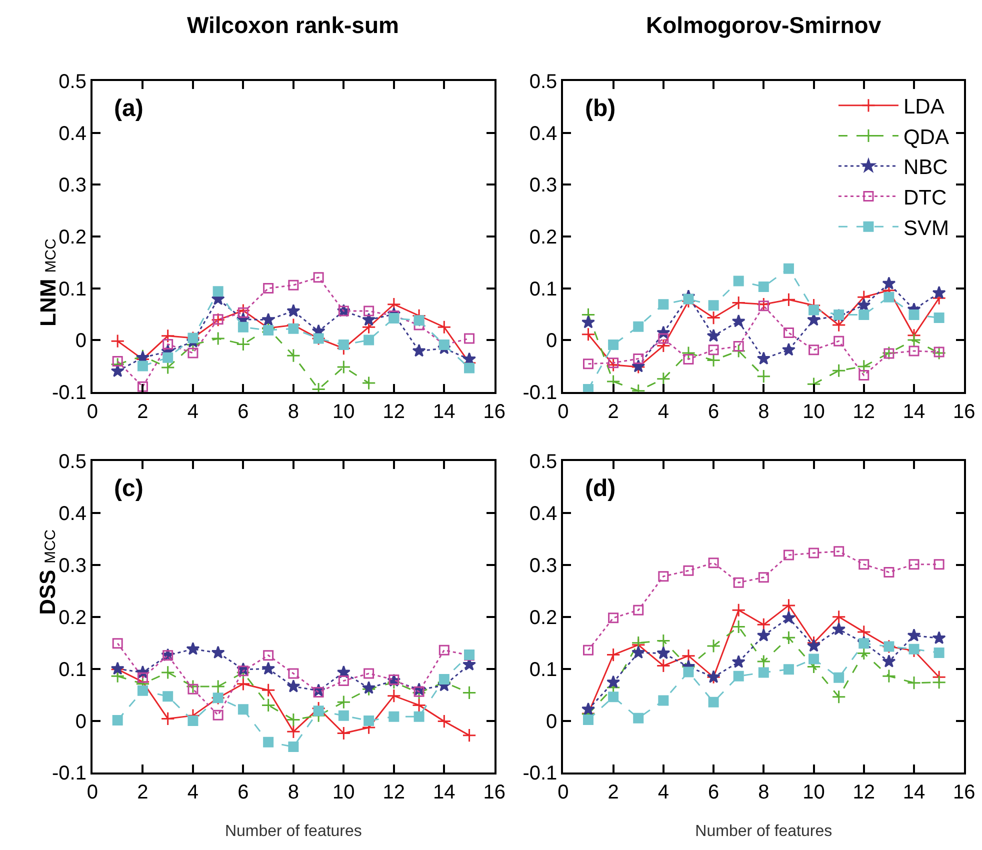 The height and width of the screenshot is (850, 982). I want to click on legend-label: SVM, so click(926, 228).